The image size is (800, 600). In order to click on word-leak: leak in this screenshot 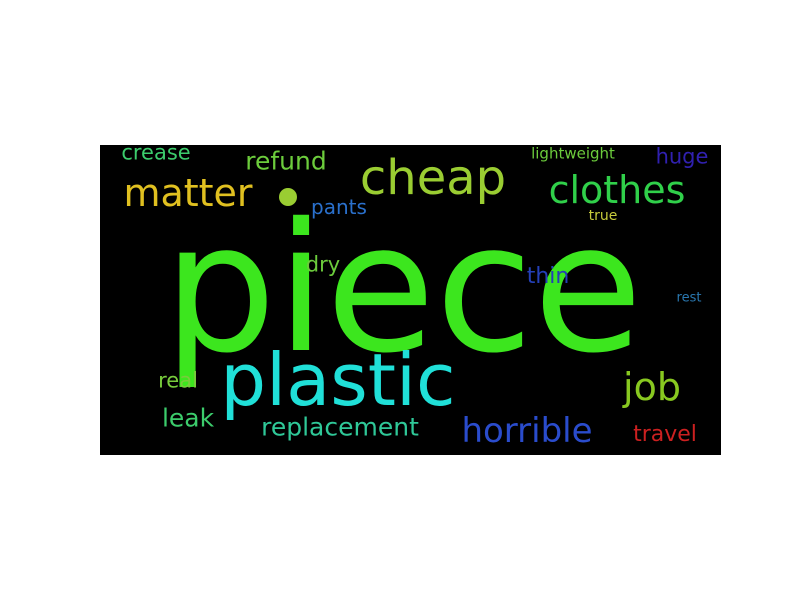, I will do `click(188, 418)`.